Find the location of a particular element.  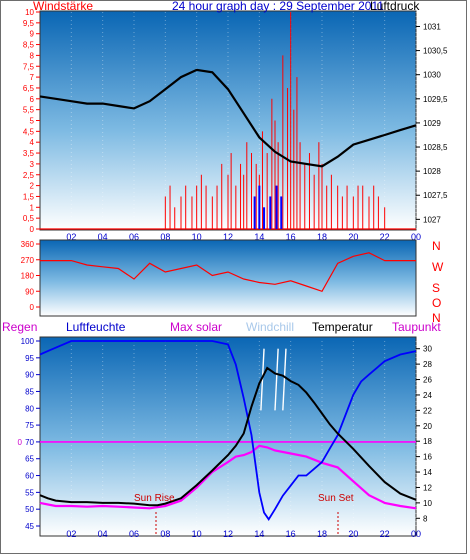

sunrise-label: Sun Rise is located at coordinates (154, 498).